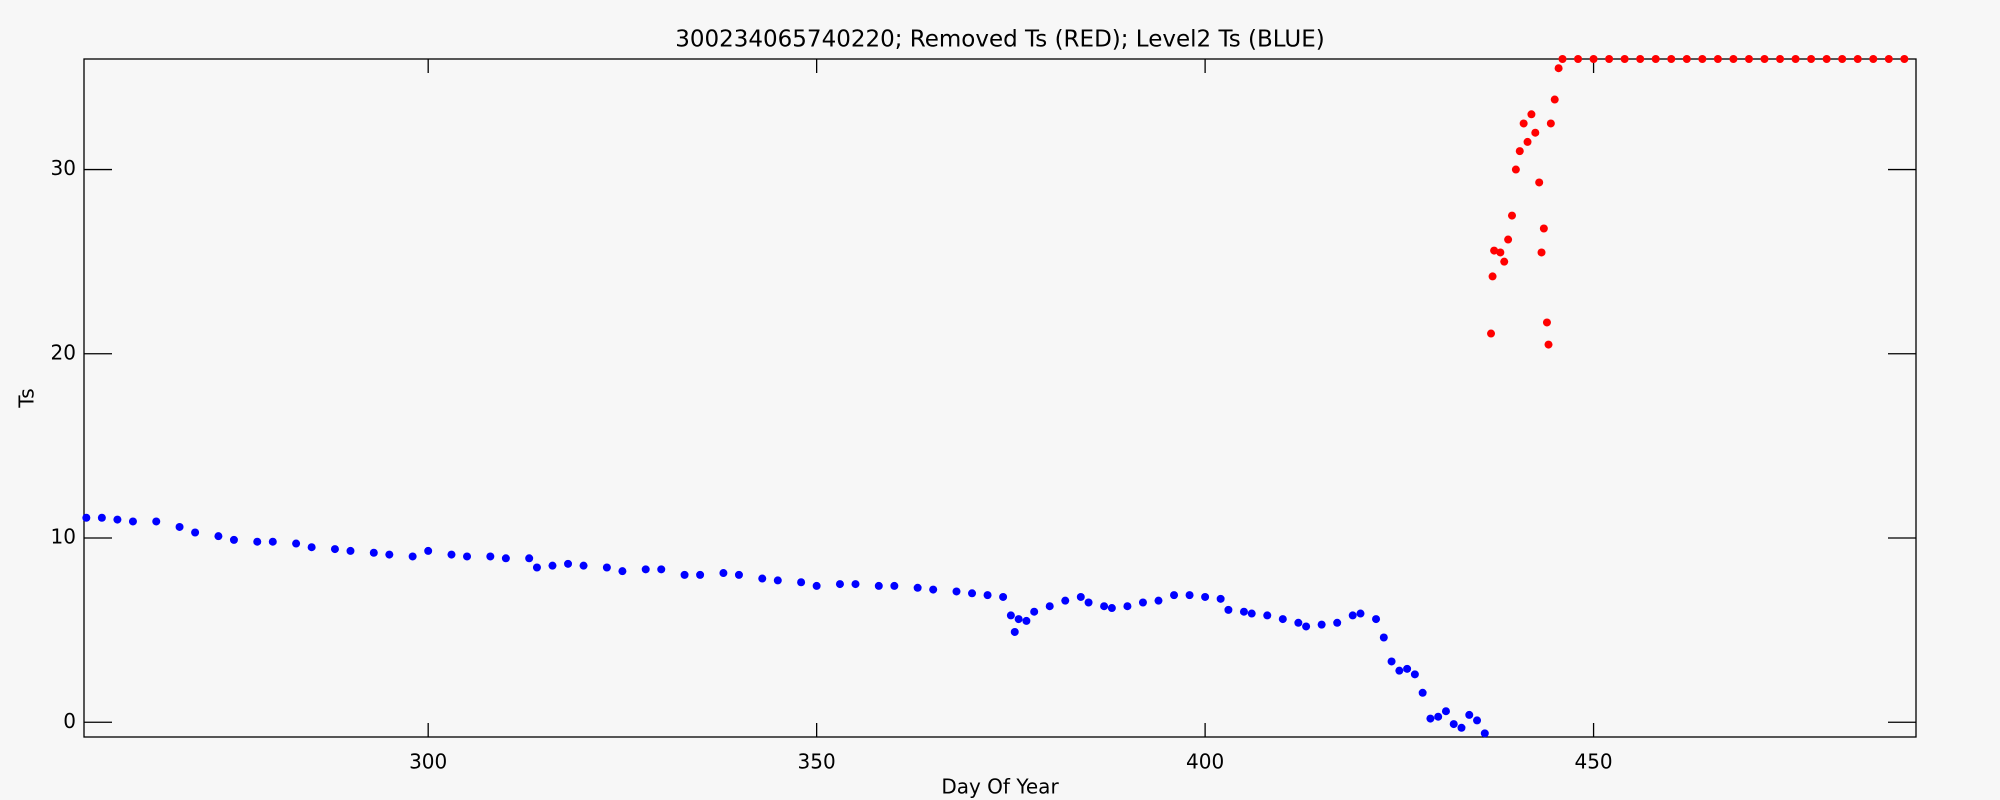  What do you see at coordinates (63, 168) in the screenshot?
I see `y-tick-label: 30` at bounding box center [63, 168].